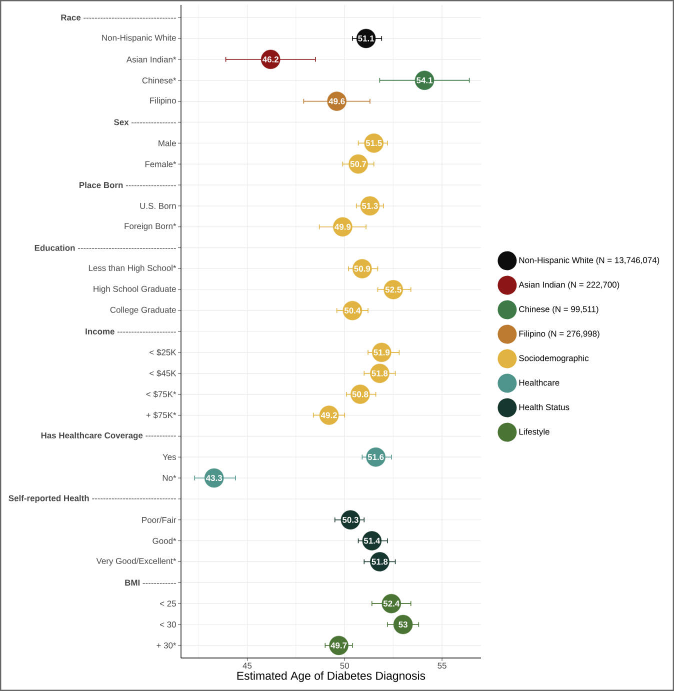  What do you see at coordinates (403, 625) in the screenshot?
I see `data-label: 53` at bounding box center [403, 625].